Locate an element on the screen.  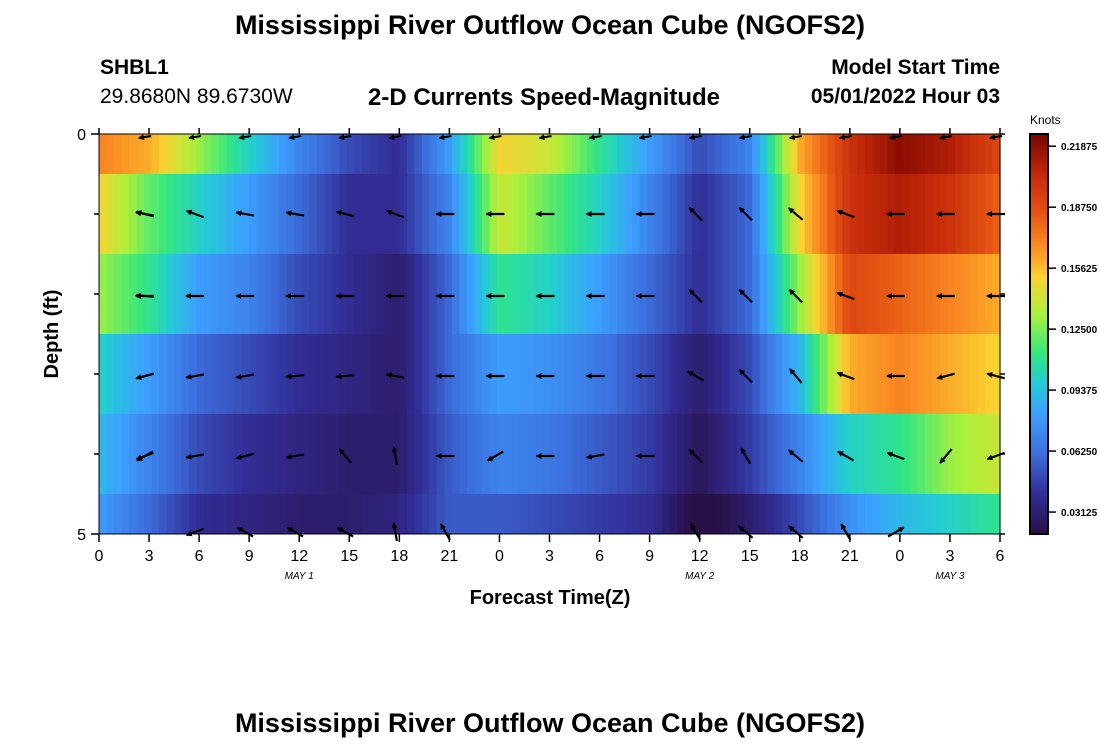
station-id: SHBL1 is located at coordinates (134, 67).